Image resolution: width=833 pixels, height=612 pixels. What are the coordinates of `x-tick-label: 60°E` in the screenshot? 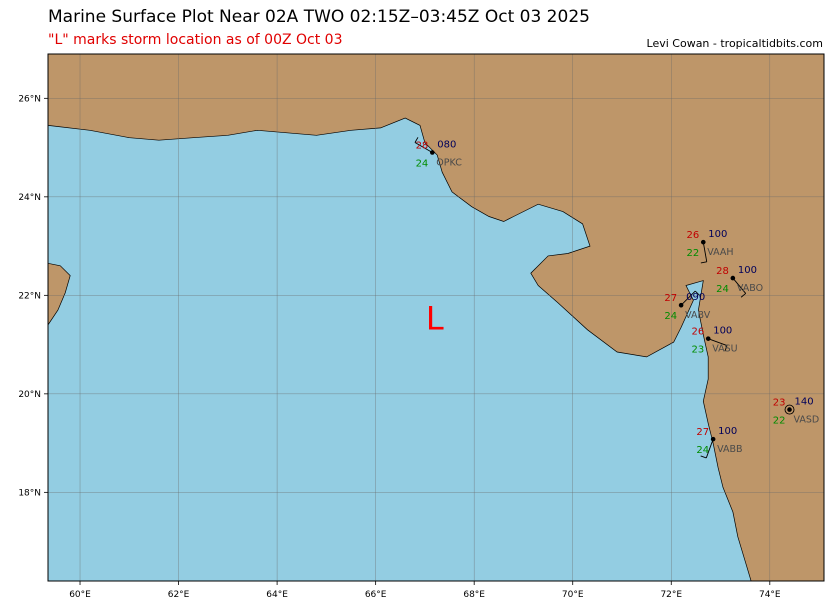 It's located at (80, 595).